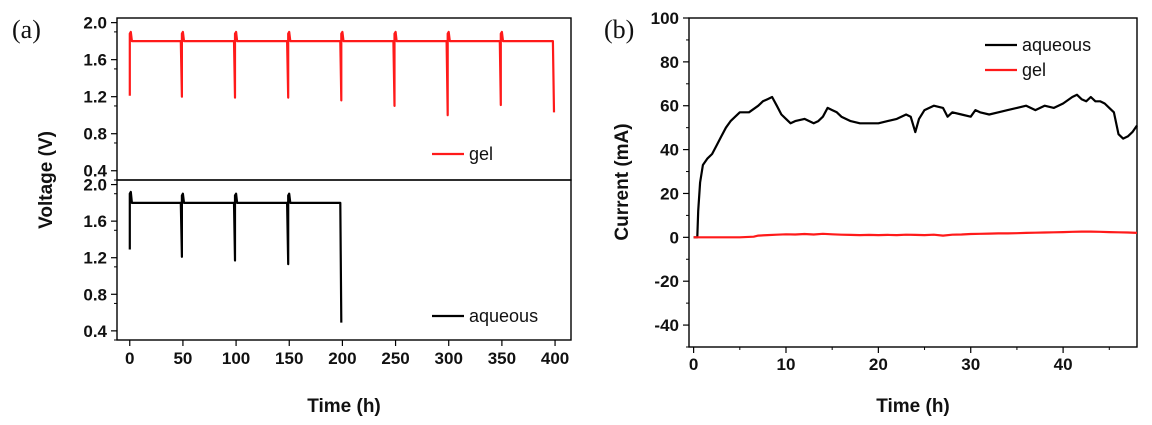 The width and height of the screenshot is (1152, 425). What do you see at coordinates (555, 358) in the screenshot?
I see `x-tick-label: 400` at bounding box center [555, 358].